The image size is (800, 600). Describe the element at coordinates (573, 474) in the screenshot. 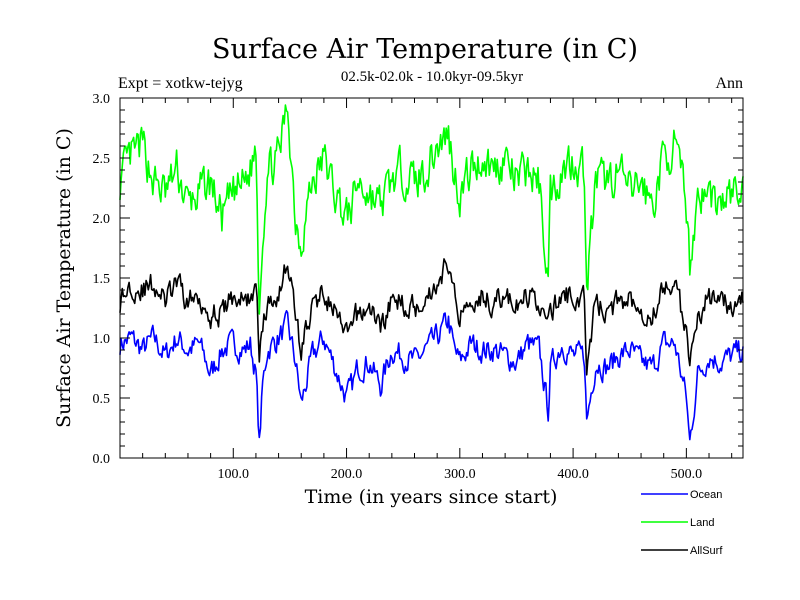

I see `x-tick-label: 400.0` at that location.